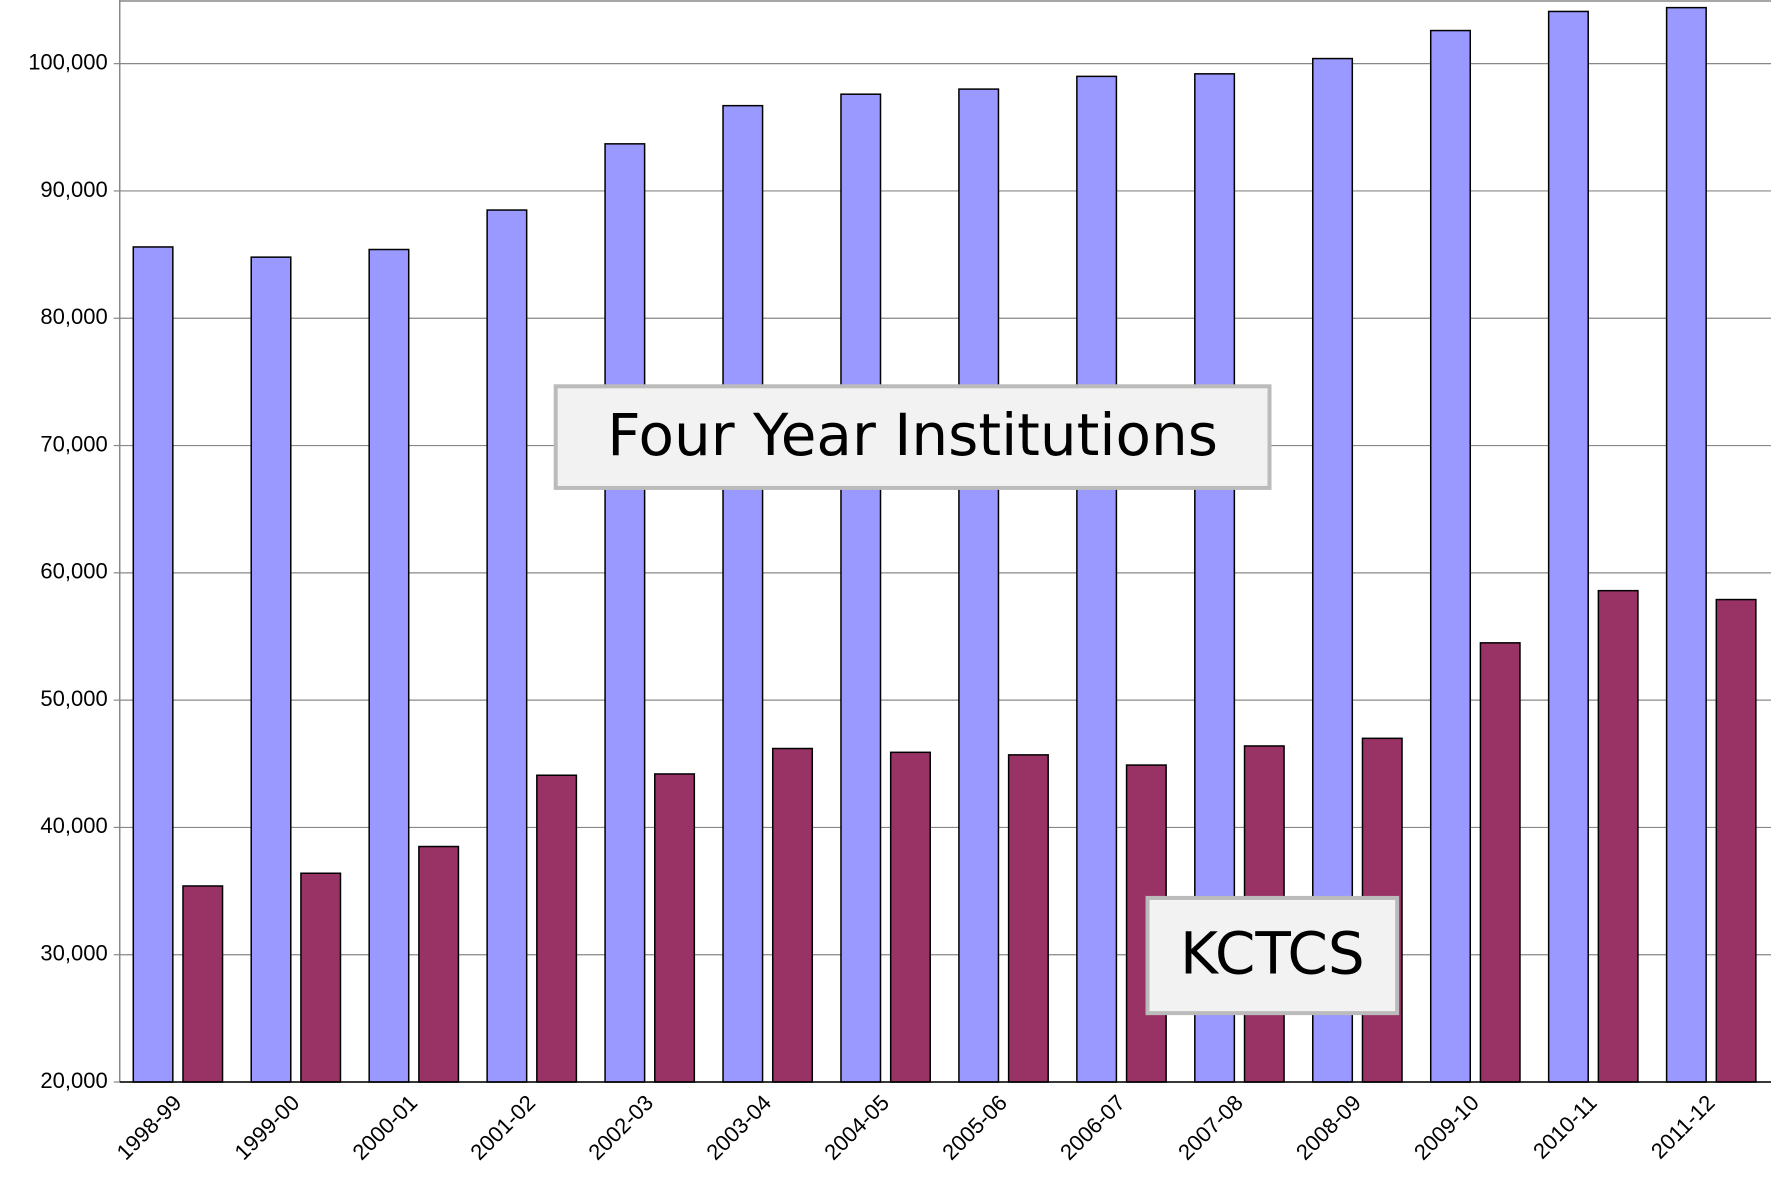 The image size is (1771, 1189). I want to click on y-tick-label: 100,000, so click(68, 61).